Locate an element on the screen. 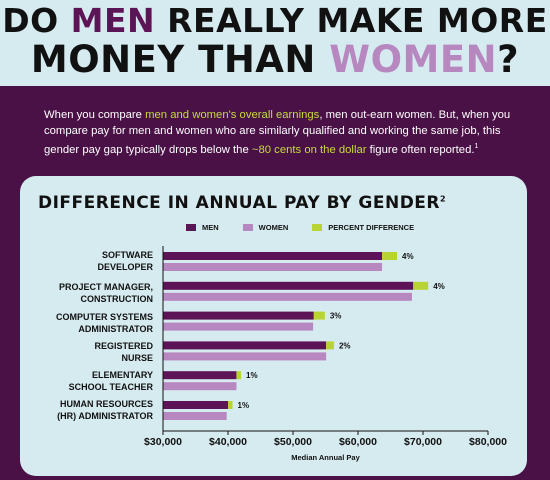 This screenshot has height=480, width=550. footnote-marker: 2 is located at coordinates (443, 199).